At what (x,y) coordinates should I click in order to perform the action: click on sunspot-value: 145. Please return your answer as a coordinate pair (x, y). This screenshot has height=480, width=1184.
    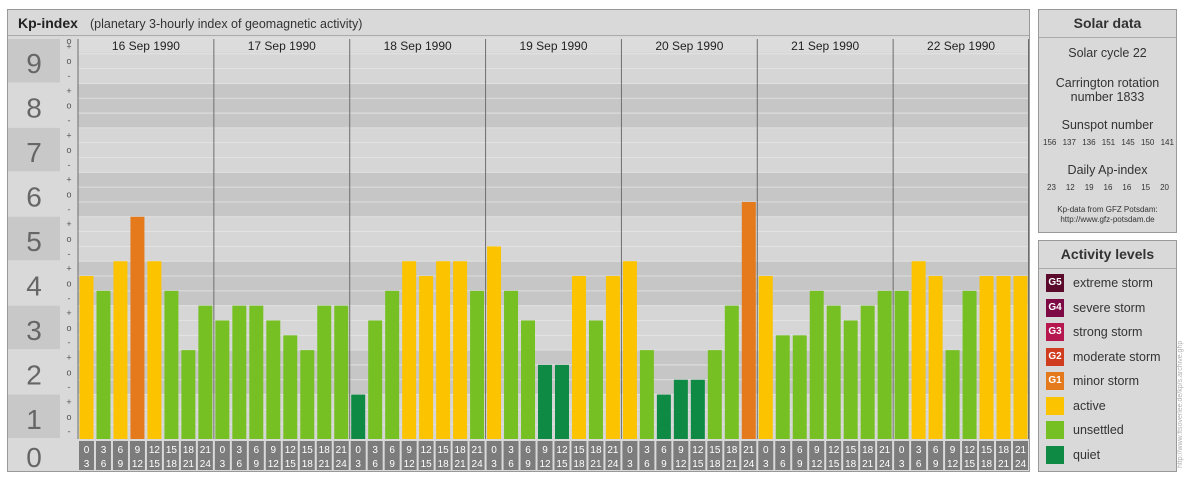
    Looking at the image, I should click on (1128, 142).